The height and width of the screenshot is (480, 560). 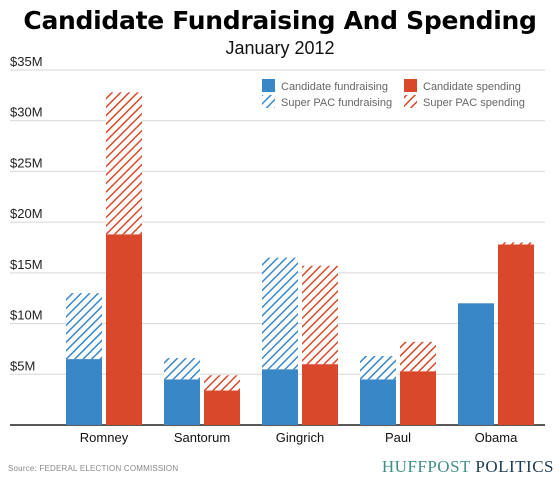 What do you see at coordinates (398, 437) in the screenshot?
I see `x-tick-label: Paul` at bounding box center [398, 437].